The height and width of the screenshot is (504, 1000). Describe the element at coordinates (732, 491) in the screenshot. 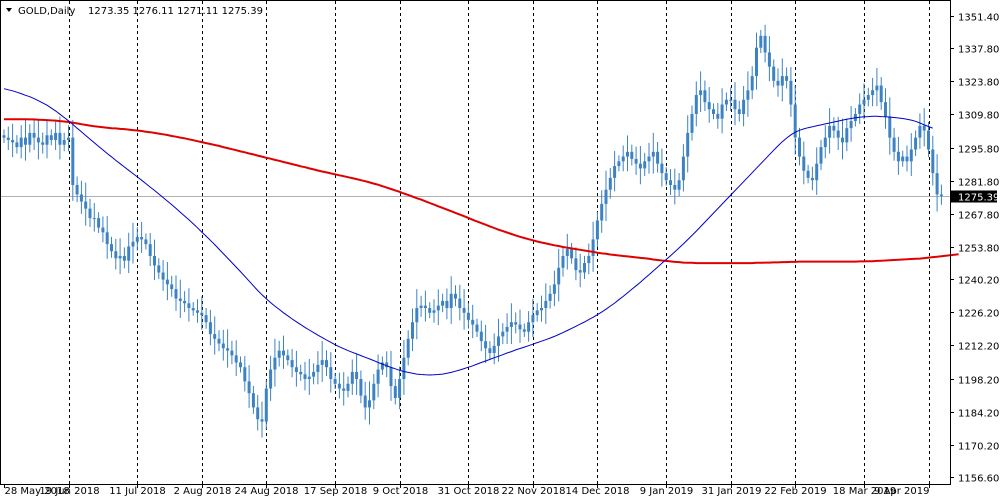

I see `x-tick-label: 31 Jan 2019` at that location.